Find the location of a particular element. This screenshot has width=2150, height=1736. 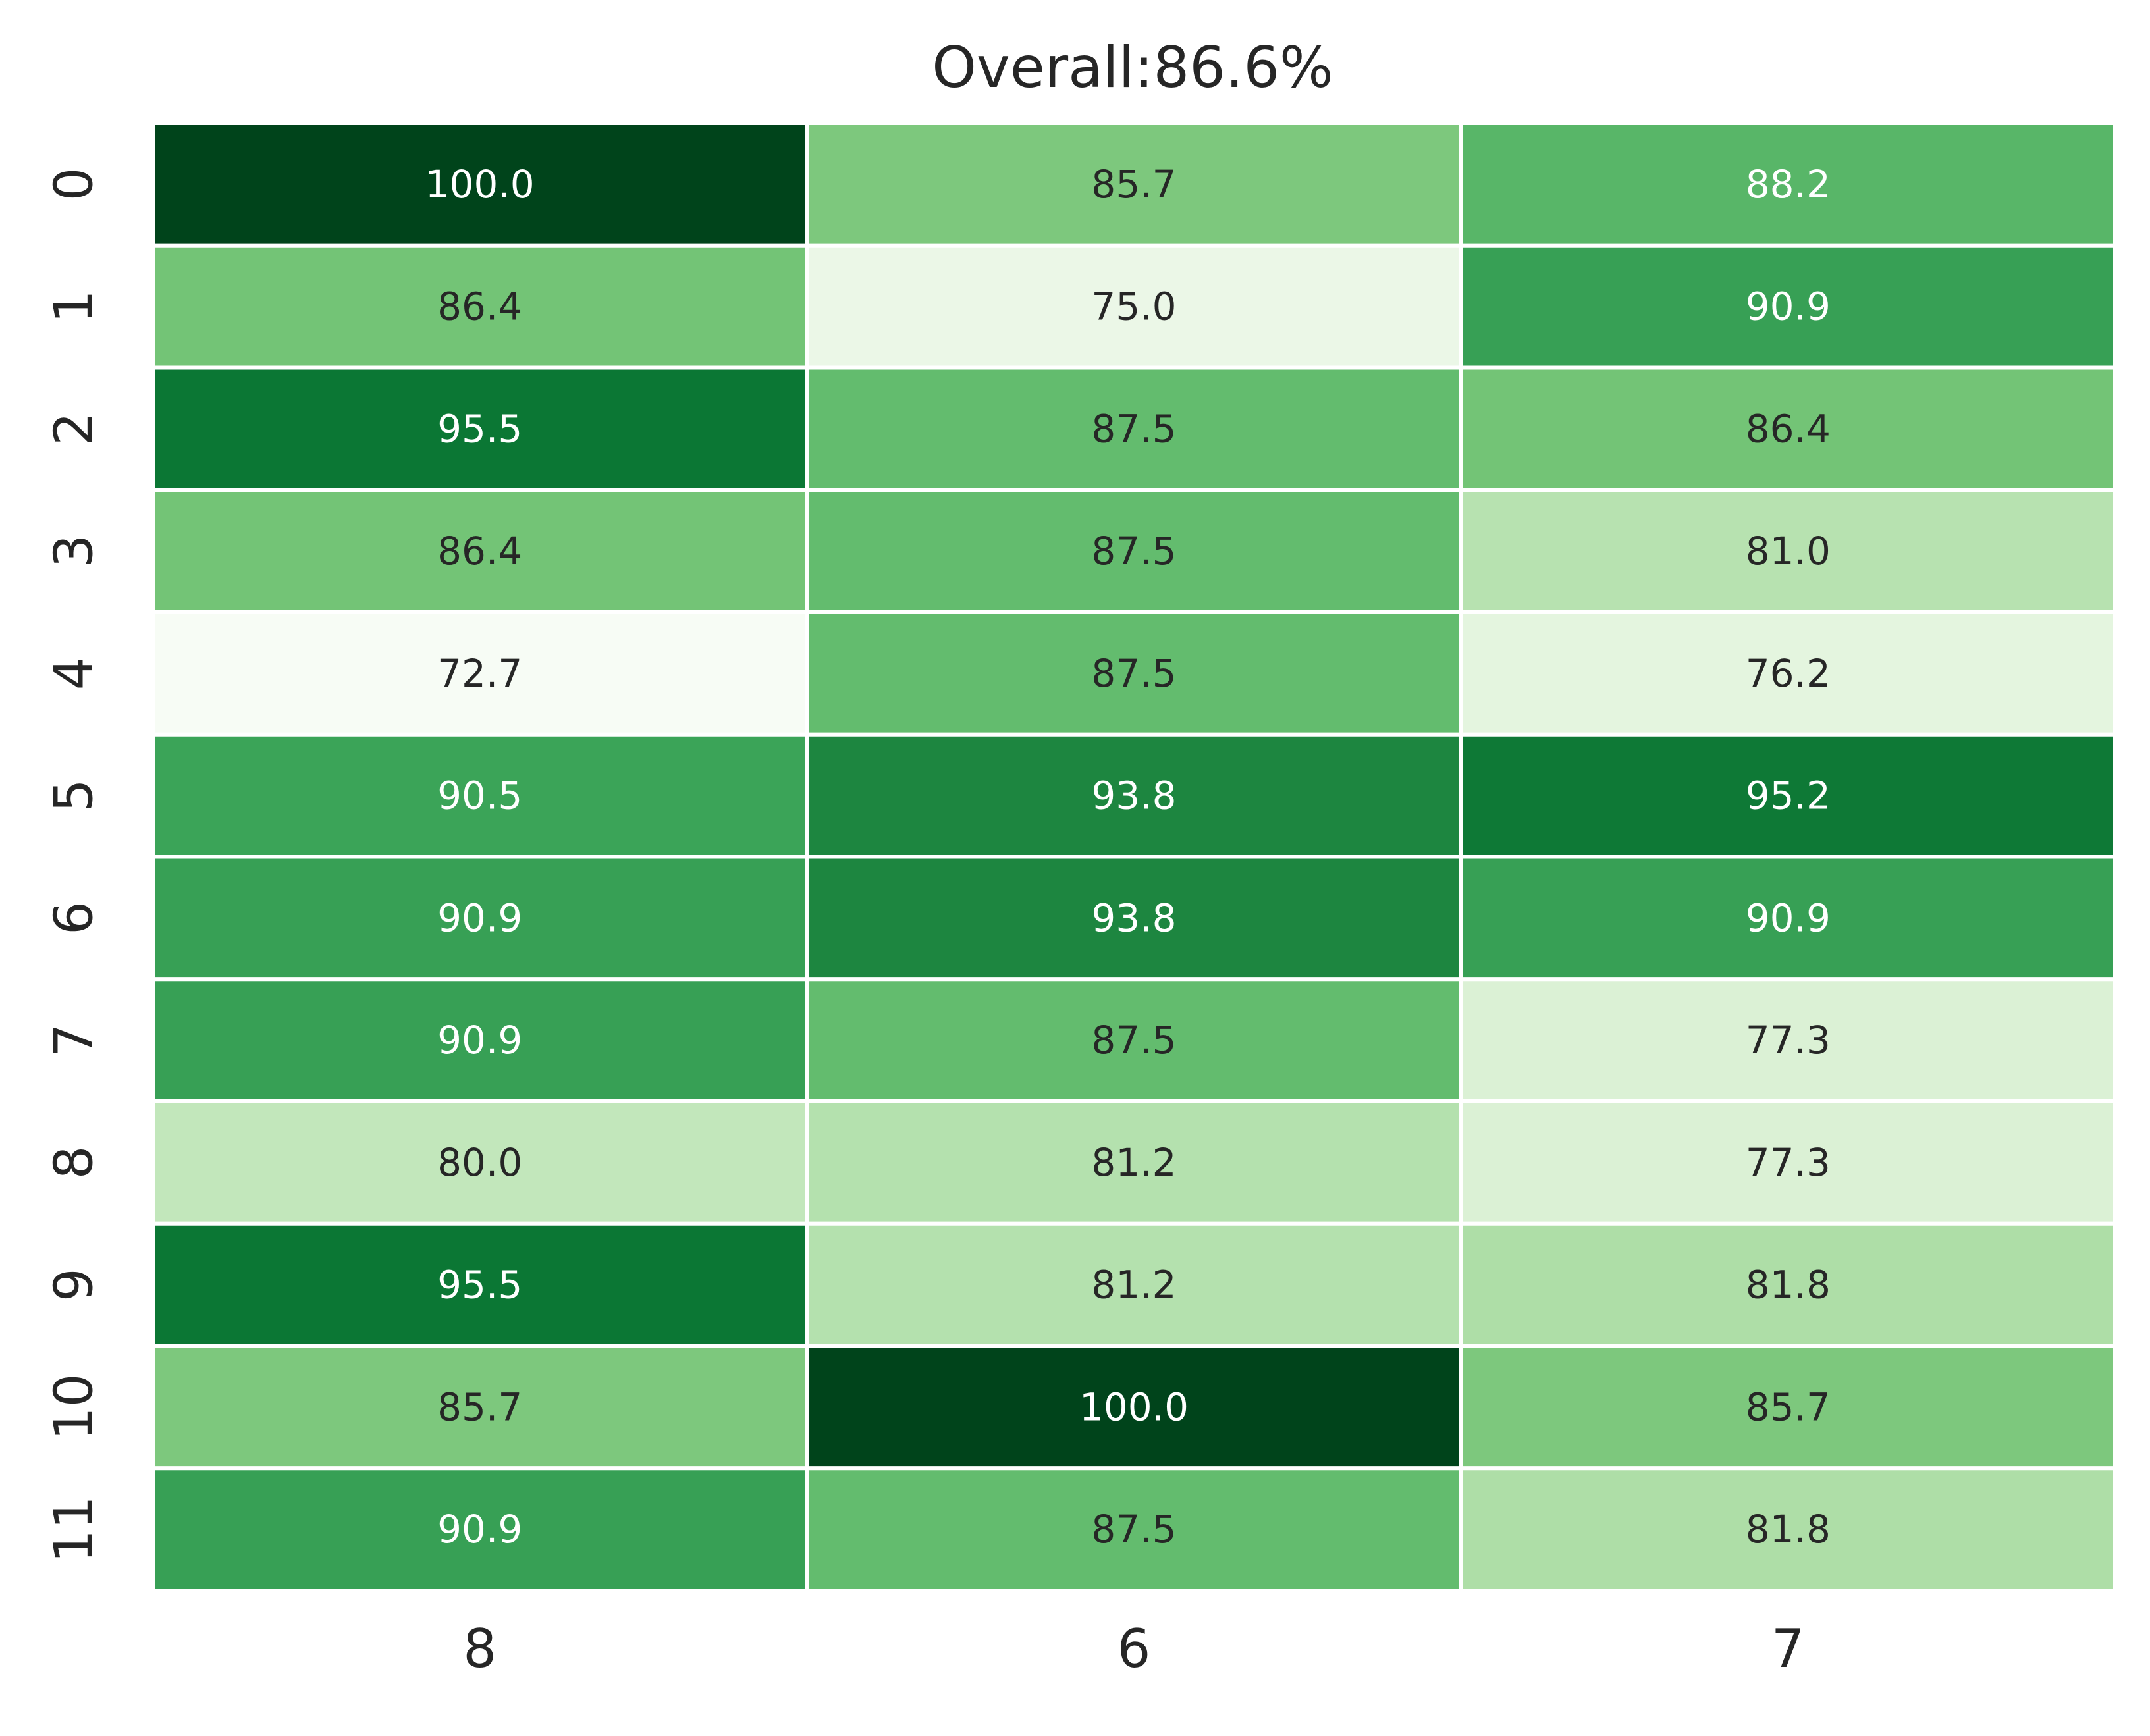

y-tick-label: 3 is located at coordinates (74, 551).